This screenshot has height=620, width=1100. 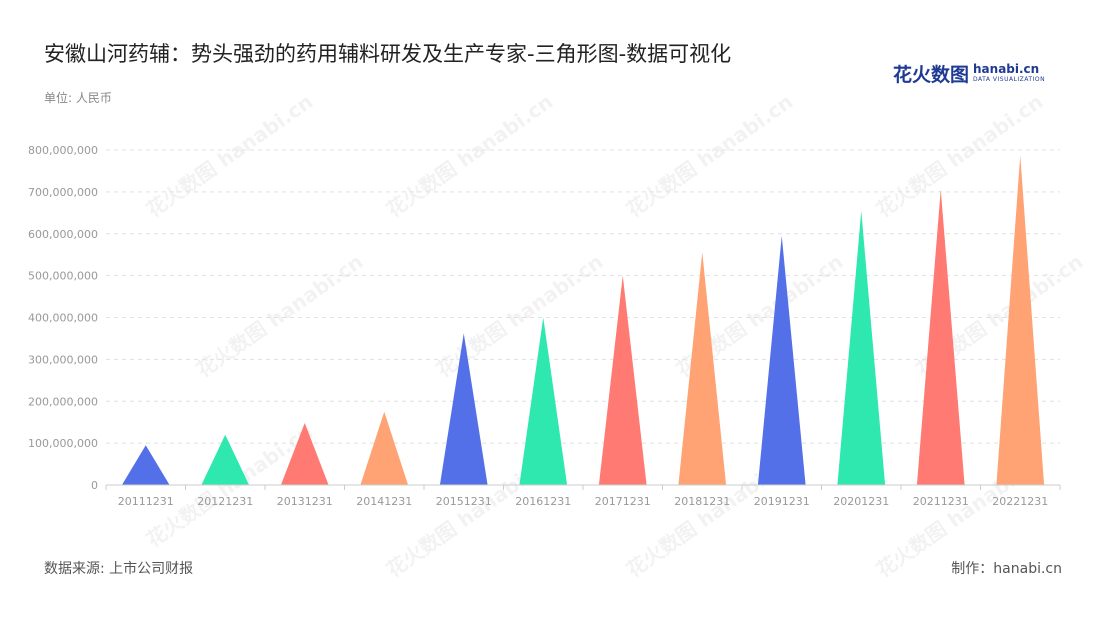 I want to click on brand-logo: 花火数图 hanabi.cn DATA VISUALIZATION, so click(x=969, y=73).